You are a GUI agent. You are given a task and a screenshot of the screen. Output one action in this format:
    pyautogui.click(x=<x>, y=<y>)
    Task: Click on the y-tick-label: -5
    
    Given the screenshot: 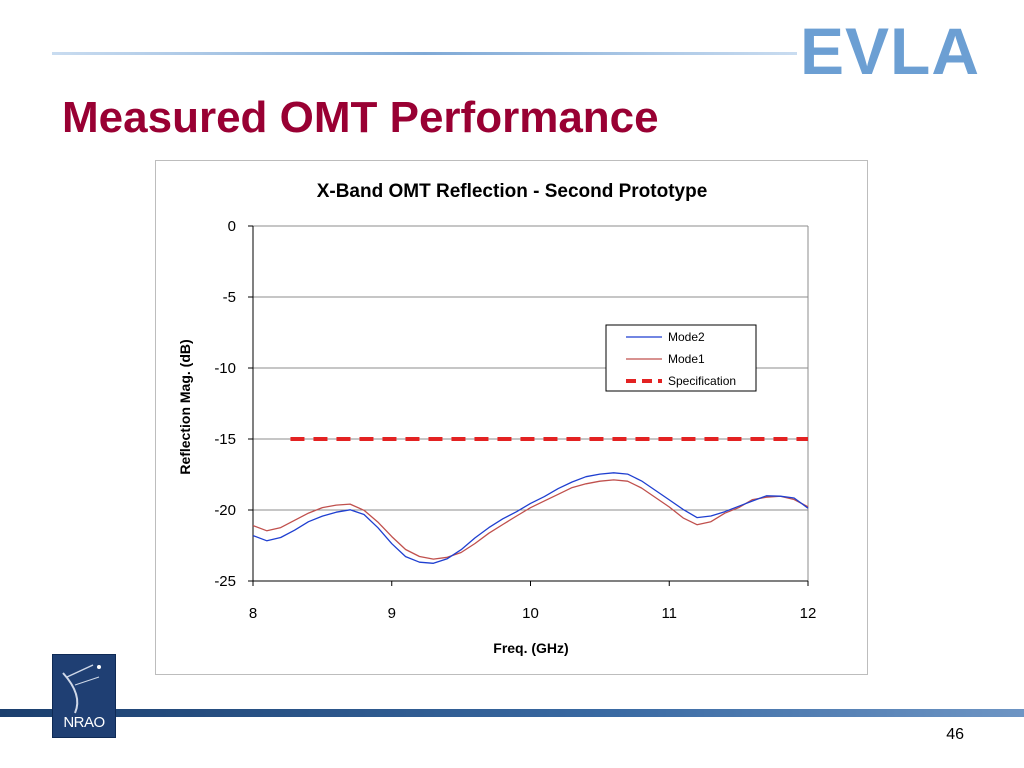 What is the action you would take?
    pyautogui.click(x=229, y=297)
    